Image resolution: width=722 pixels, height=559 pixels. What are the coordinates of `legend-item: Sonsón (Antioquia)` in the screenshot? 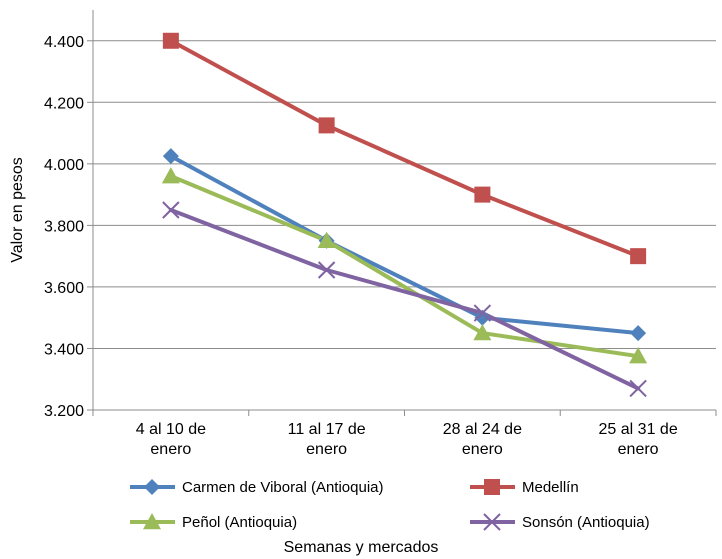 It's located at (560, 522).